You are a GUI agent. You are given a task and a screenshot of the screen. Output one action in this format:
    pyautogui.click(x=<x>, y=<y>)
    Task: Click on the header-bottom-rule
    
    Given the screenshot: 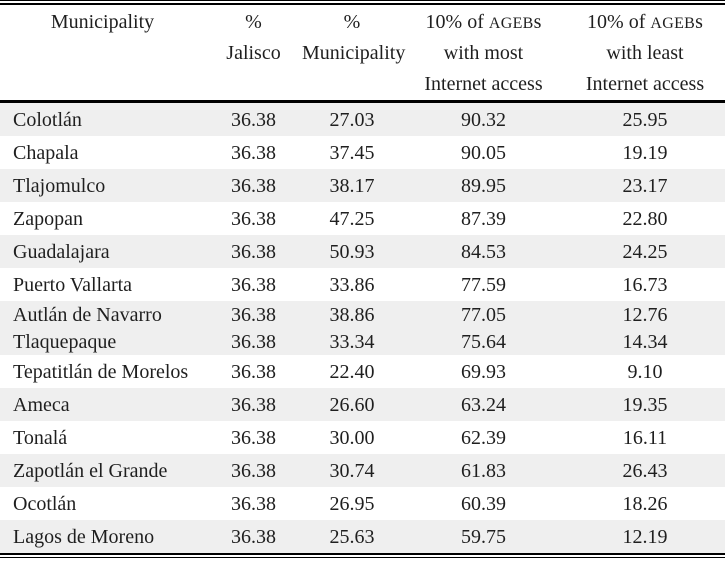 What is the action you would take?
    pyautogui.click(x=362, y=101)
    